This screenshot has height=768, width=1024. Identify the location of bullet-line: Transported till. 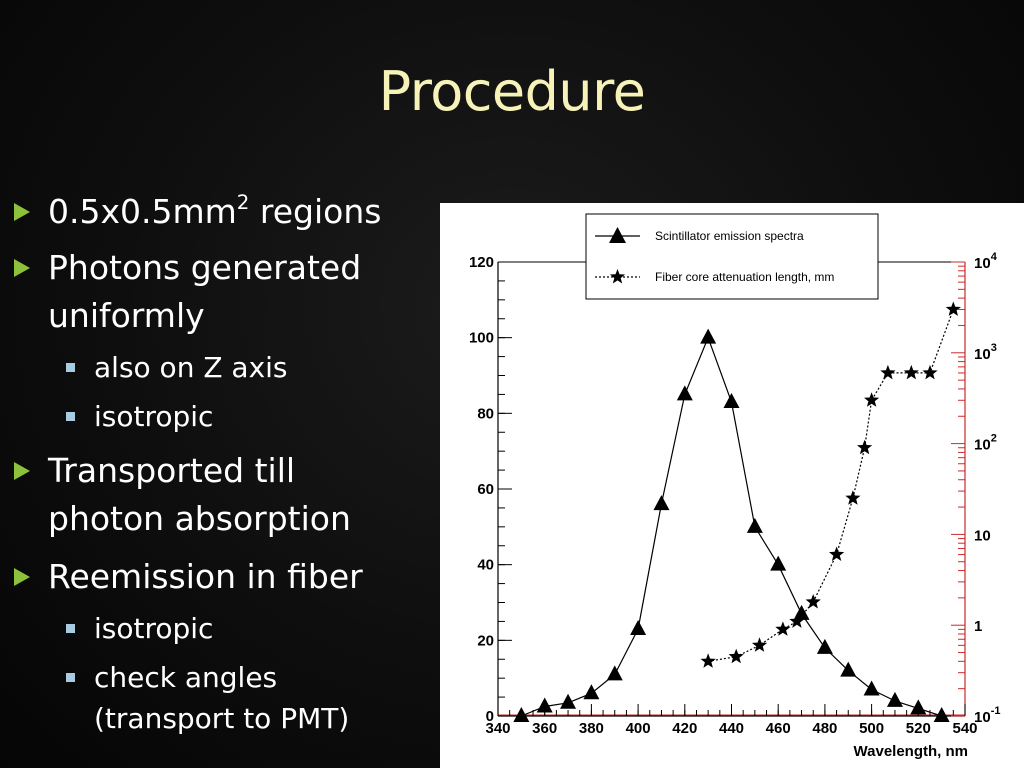
(172, 470).